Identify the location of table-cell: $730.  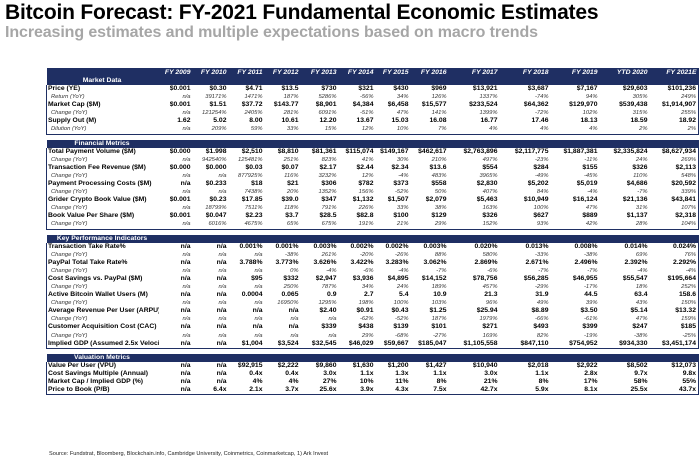
(329, 88).